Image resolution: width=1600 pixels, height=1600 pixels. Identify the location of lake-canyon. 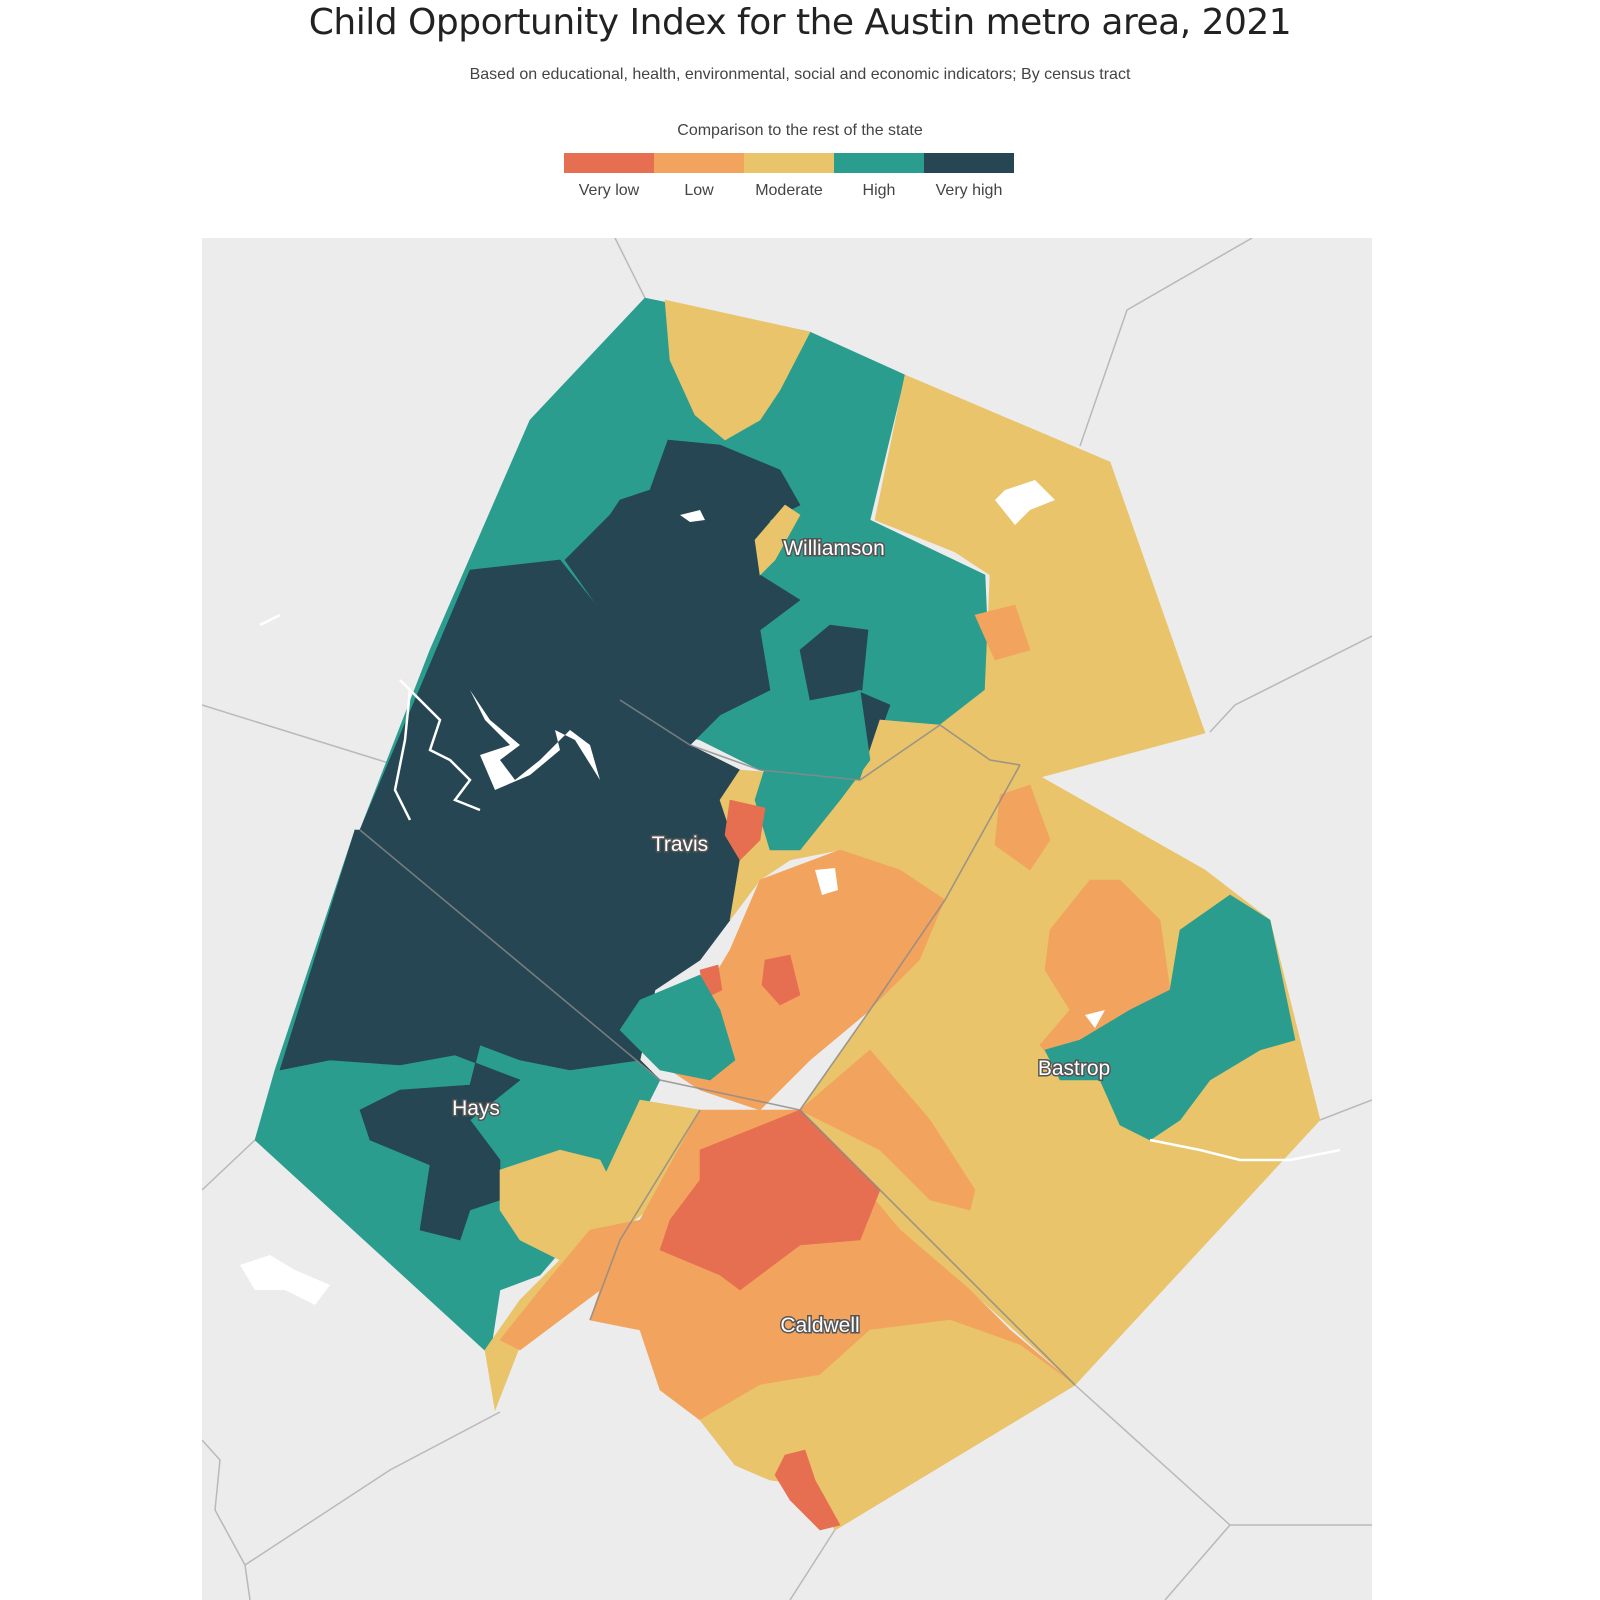
(285, 1280).